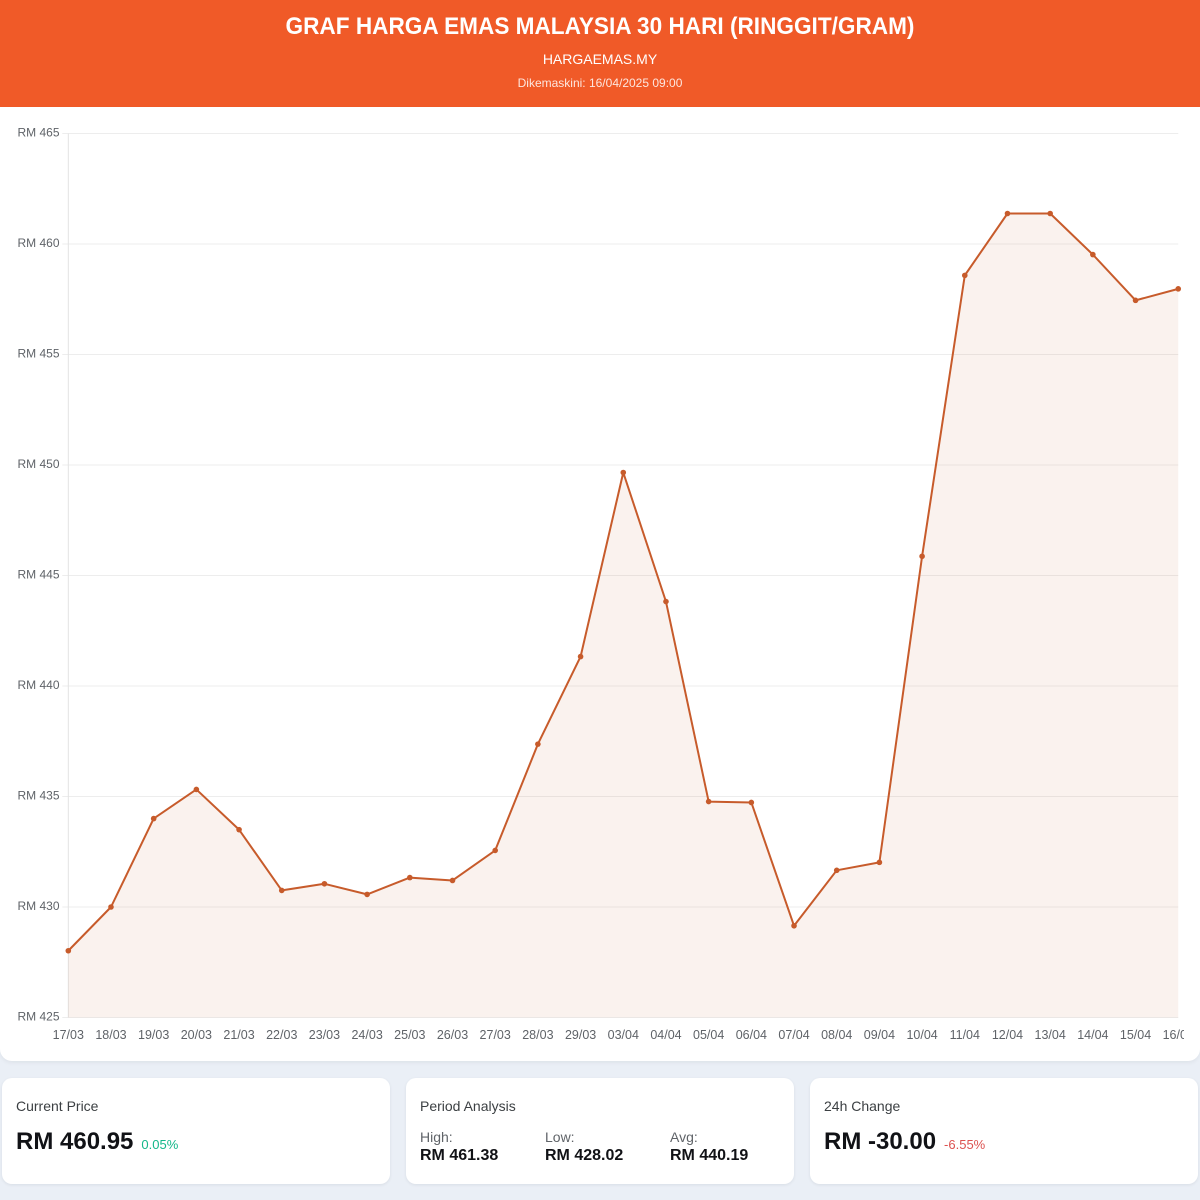  I want to click on svg-text: 10/04, so click(921, 1035).